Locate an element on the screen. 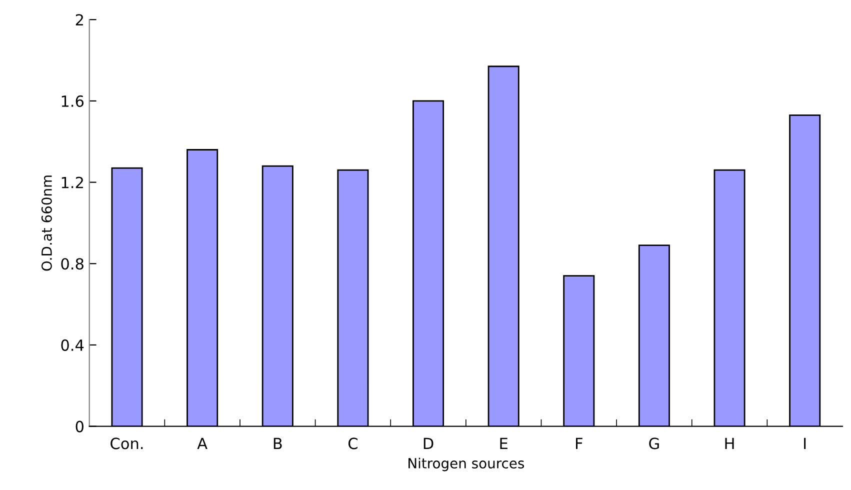  y-tick-label: 2 is located at coordinates (79, 20).